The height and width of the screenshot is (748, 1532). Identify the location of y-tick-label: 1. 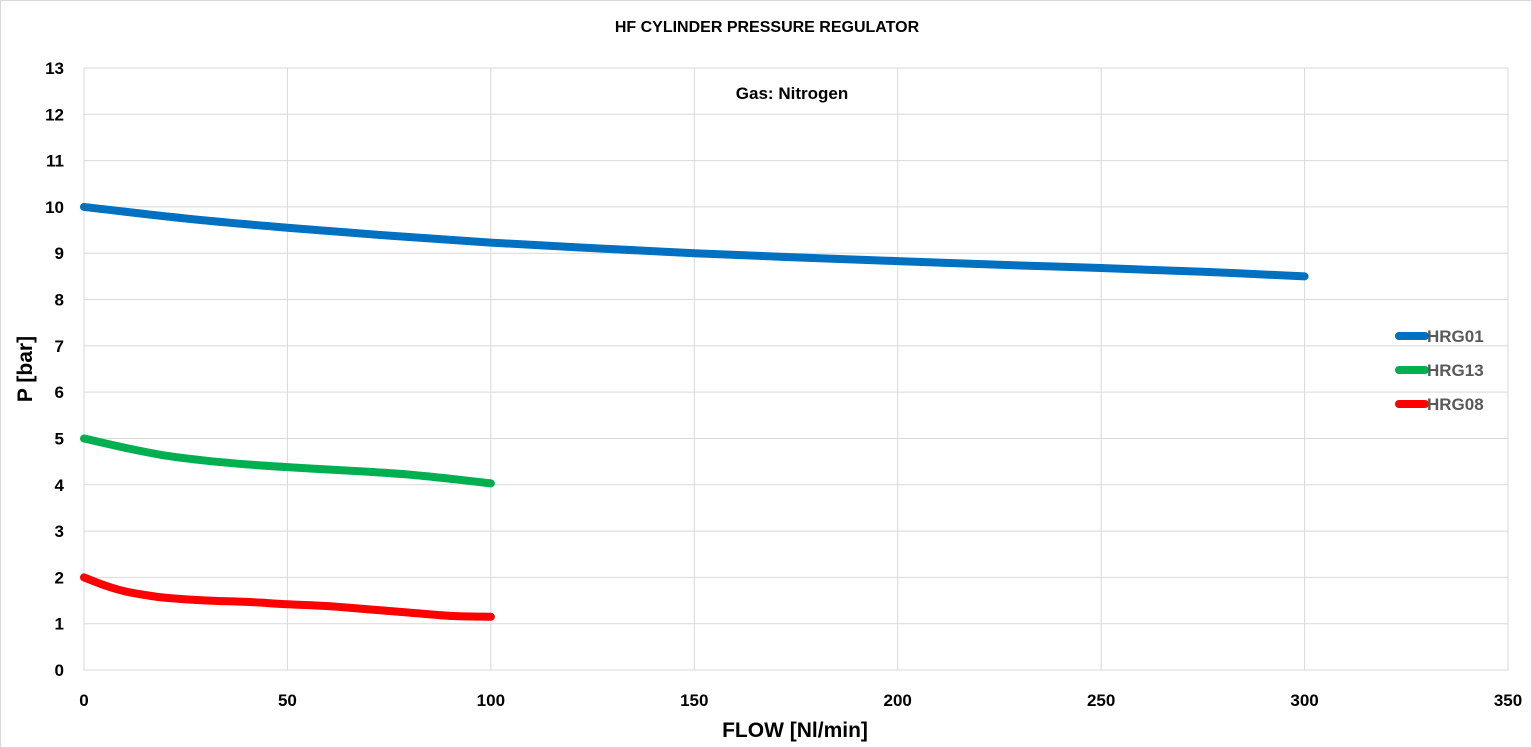
(59, 624).